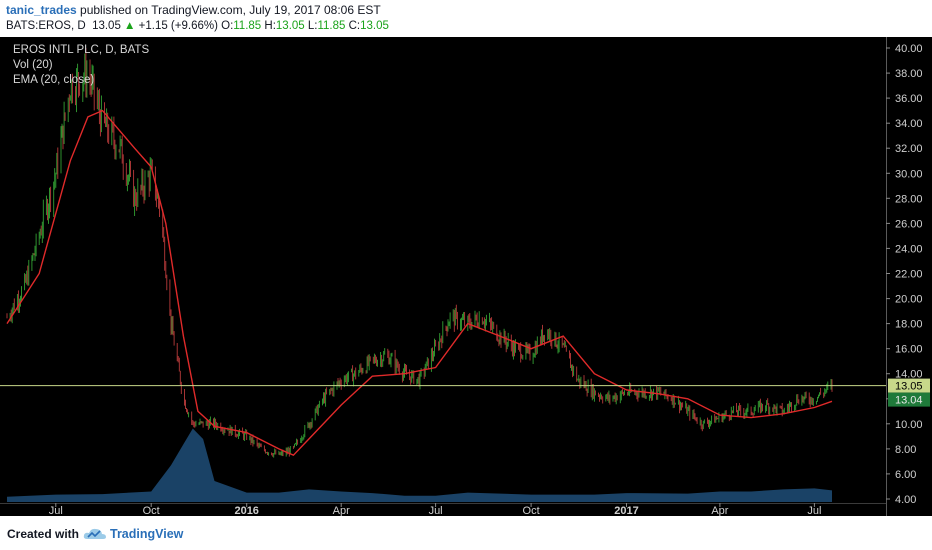  Describe the element at coordinates (312, 26) in the screenshot. I see `low-label: L:` at that location.